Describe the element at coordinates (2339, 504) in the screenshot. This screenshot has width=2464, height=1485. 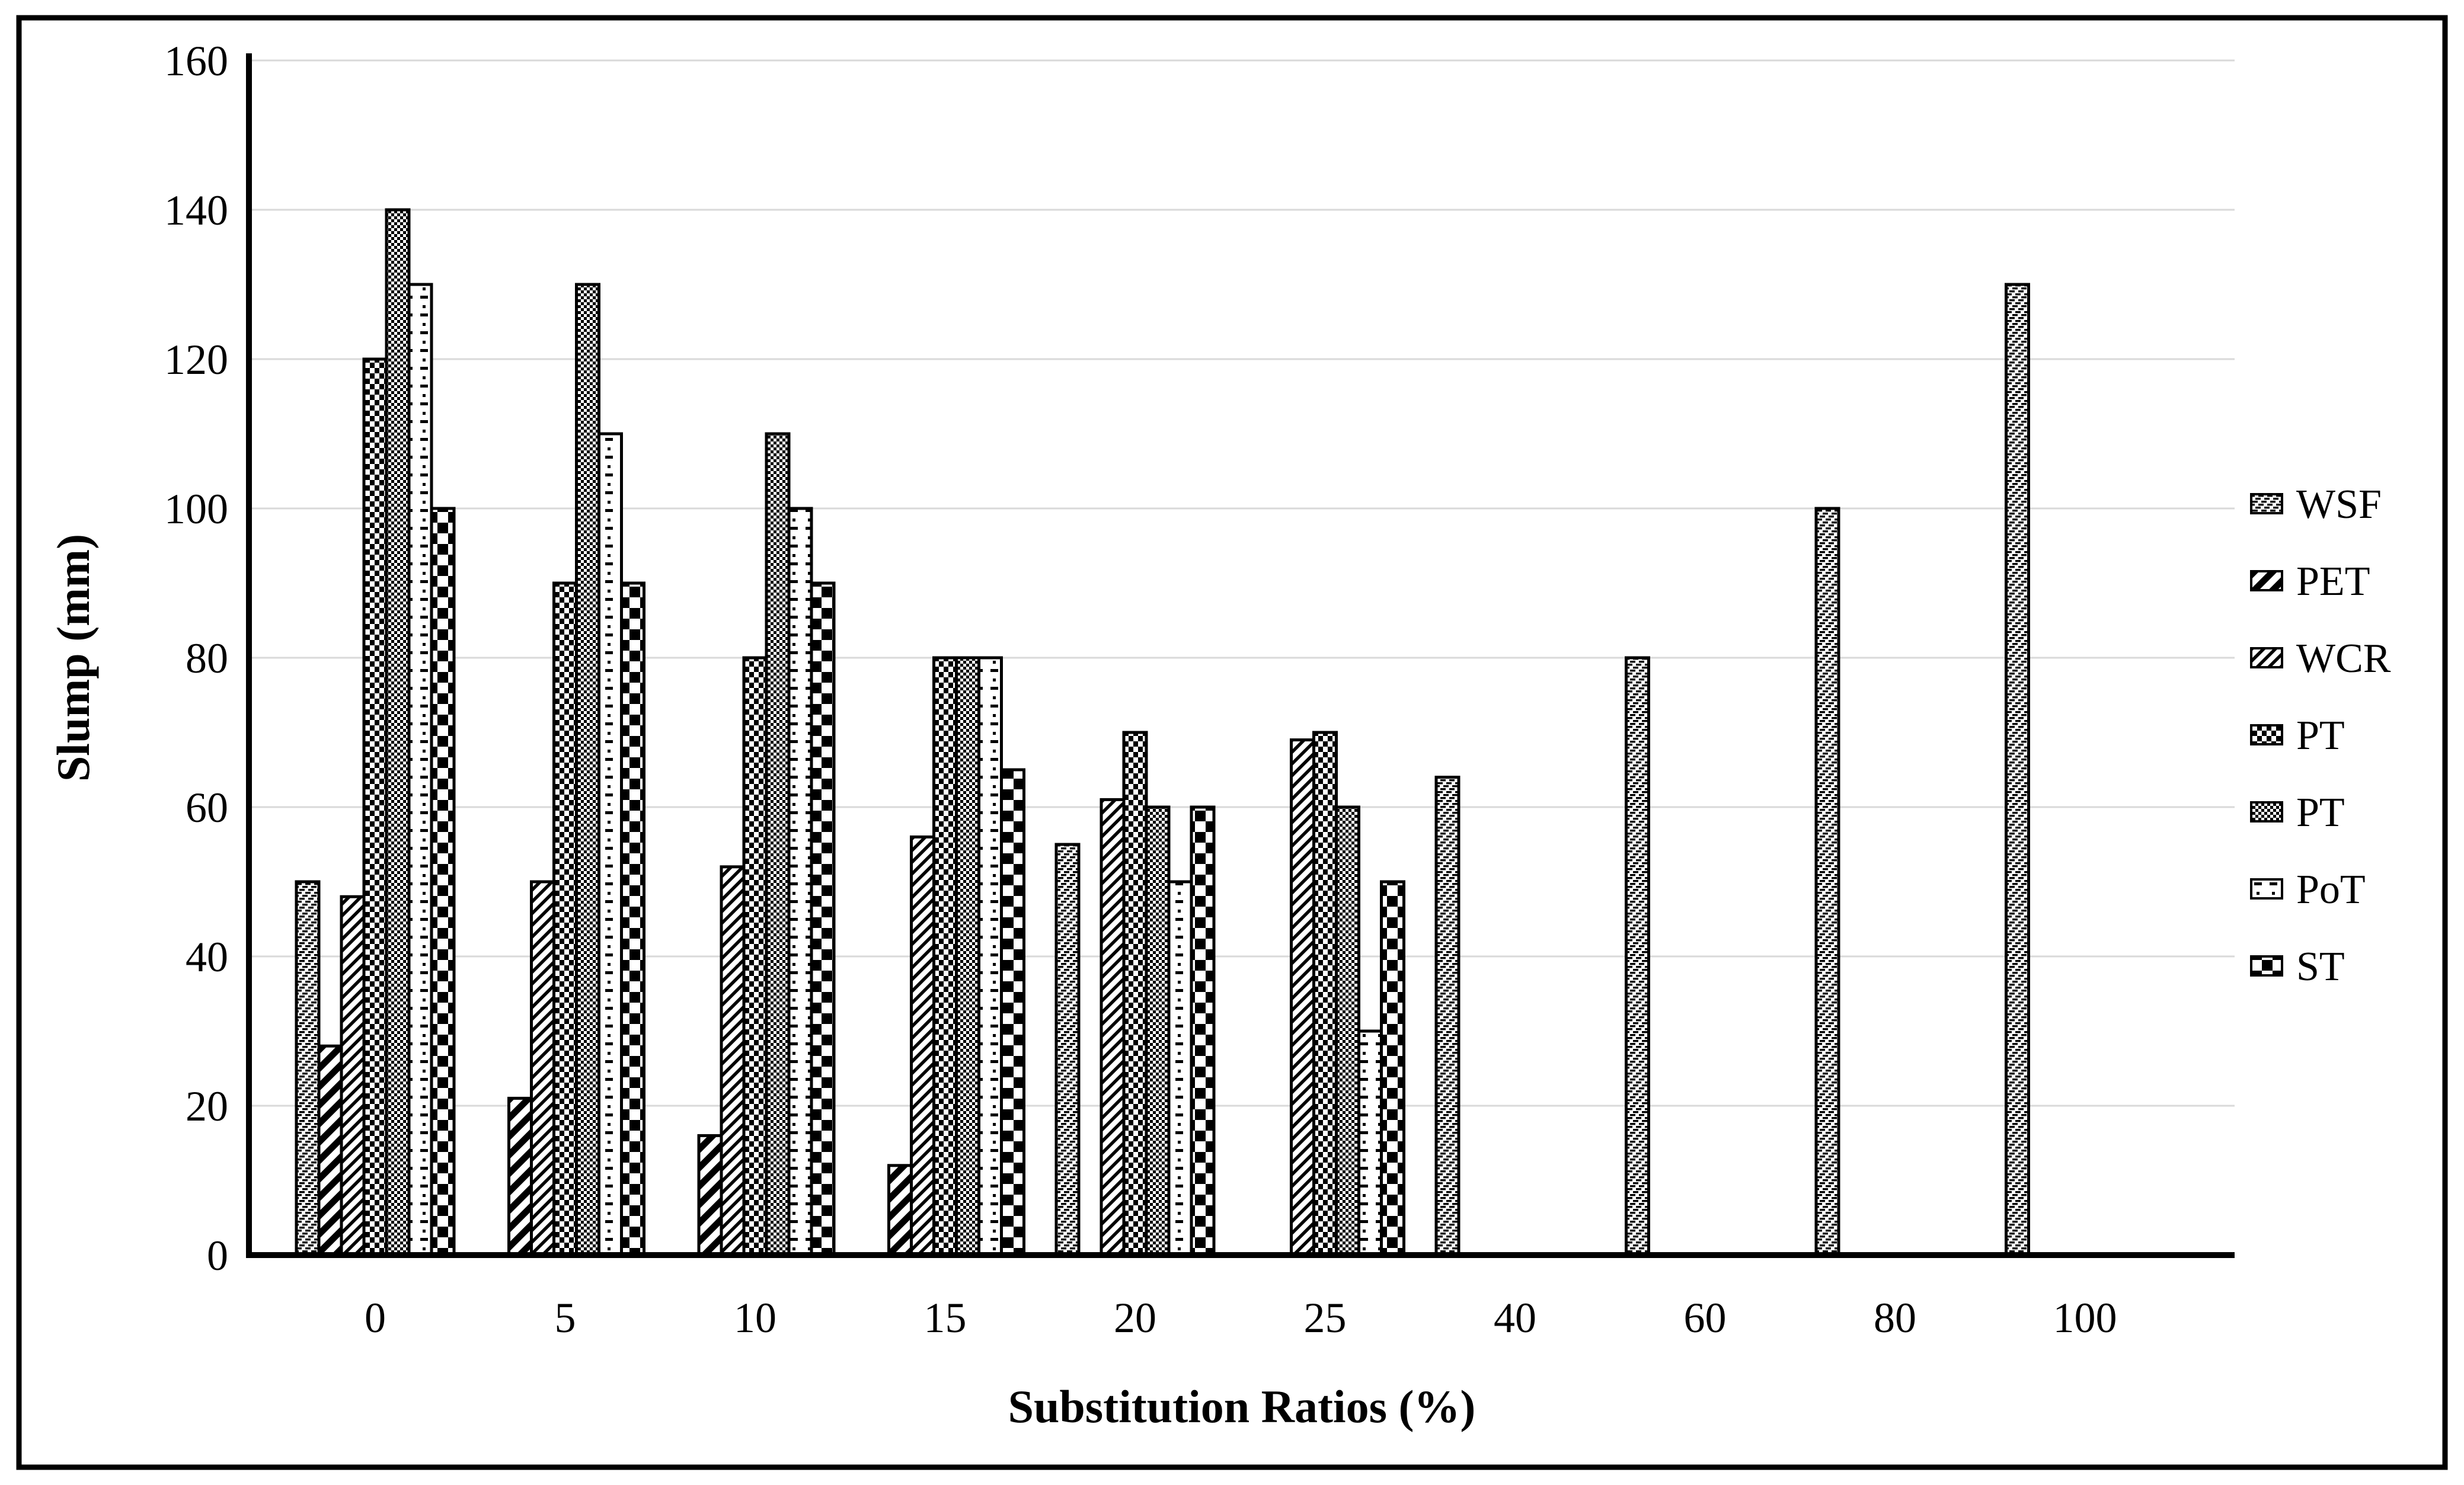
I see `legend-label-wsf: WSF` at that location.